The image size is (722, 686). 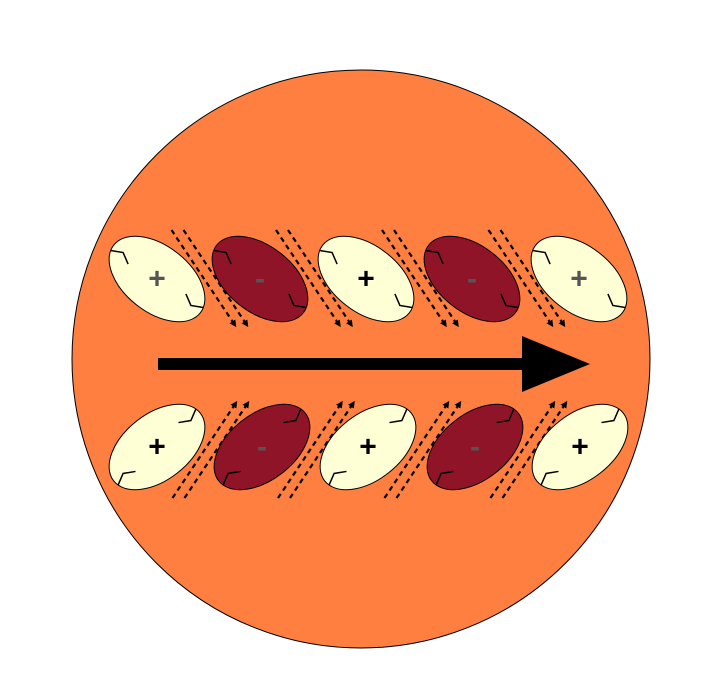 I want to click on bottom-lobe-3: +, so click(x=390, y=449).